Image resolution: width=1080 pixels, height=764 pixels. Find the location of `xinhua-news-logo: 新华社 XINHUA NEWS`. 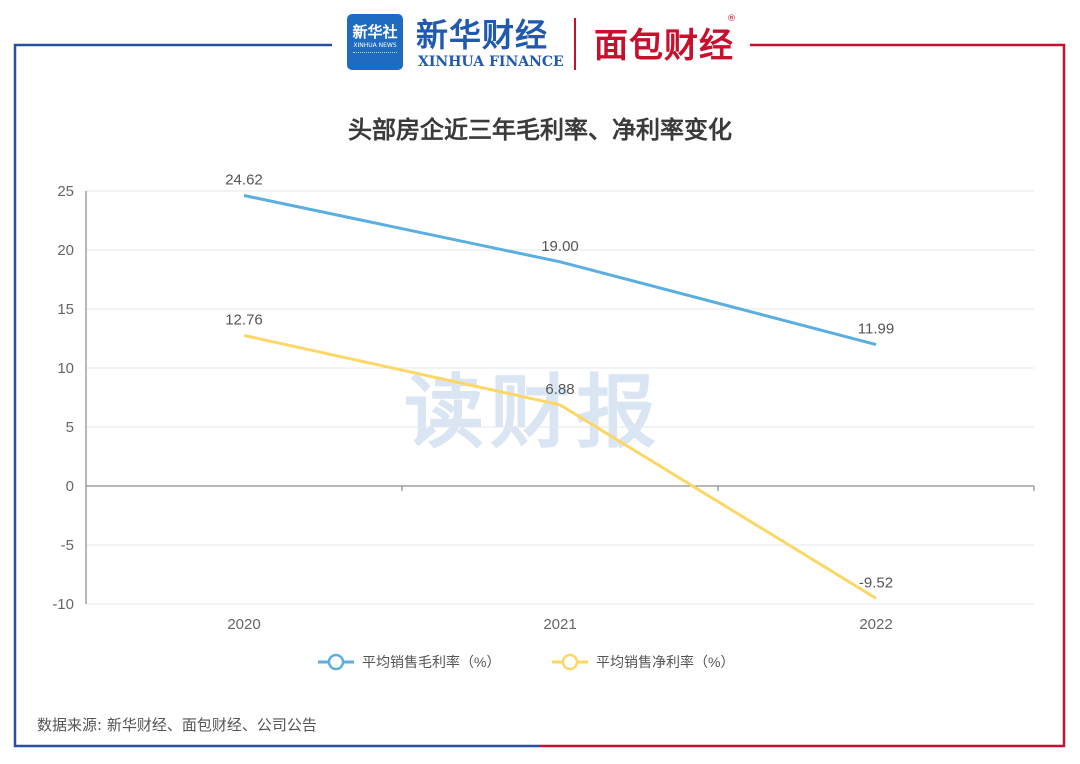

xinhua-news-logo: 新华社 XINHUA NEWS is located at coordinates (375, 42).